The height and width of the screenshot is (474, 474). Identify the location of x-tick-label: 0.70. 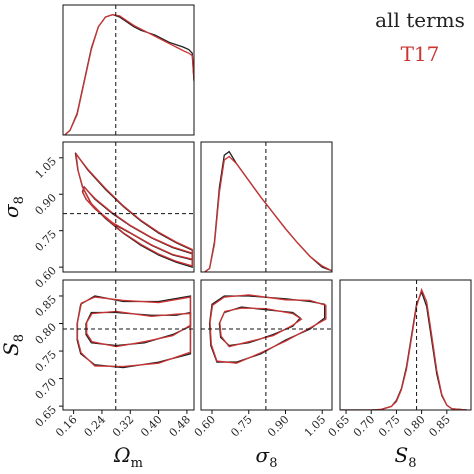
(364, 426).